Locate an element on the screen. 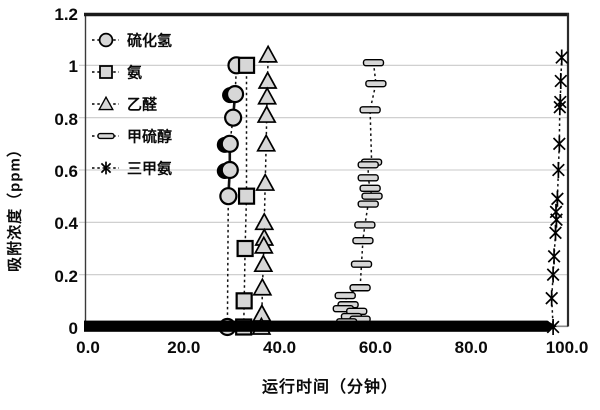  legend-item: 三甲氨 is located at coordinates (132, 169).